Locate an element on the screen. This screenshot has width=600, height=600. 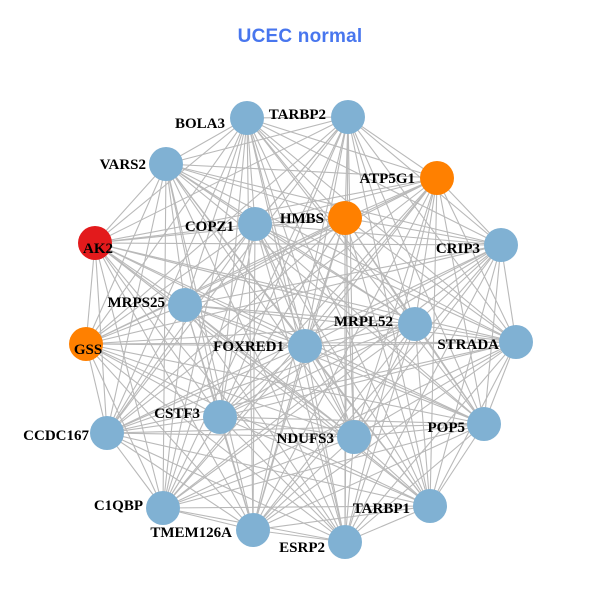
network-node-label: ESRP2 is located at coordinates (302, 548).